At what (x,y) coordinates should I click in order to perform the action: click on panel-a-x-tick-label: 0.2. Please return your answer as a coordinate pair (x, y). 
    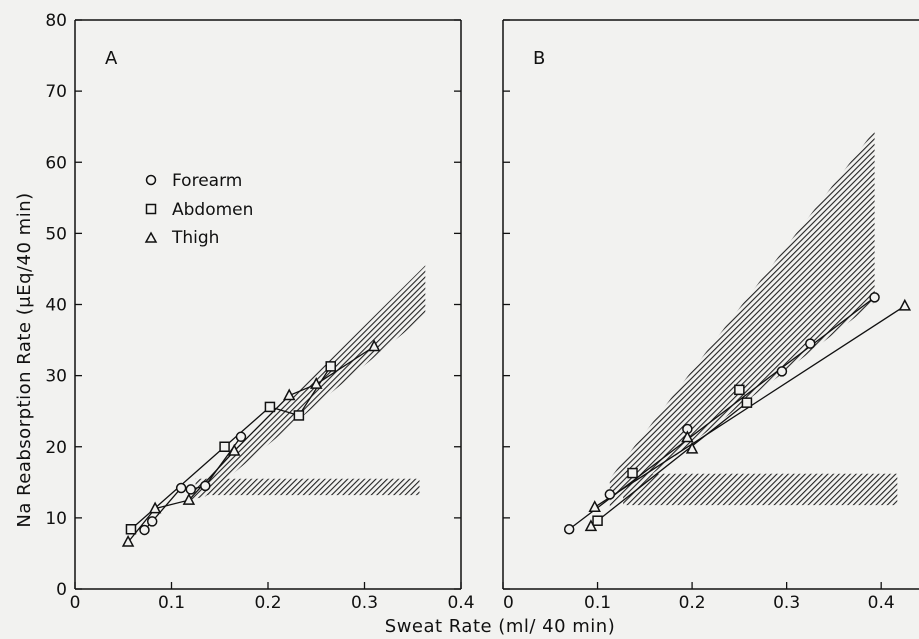
    Looking at the image, I should click on (267, 603).